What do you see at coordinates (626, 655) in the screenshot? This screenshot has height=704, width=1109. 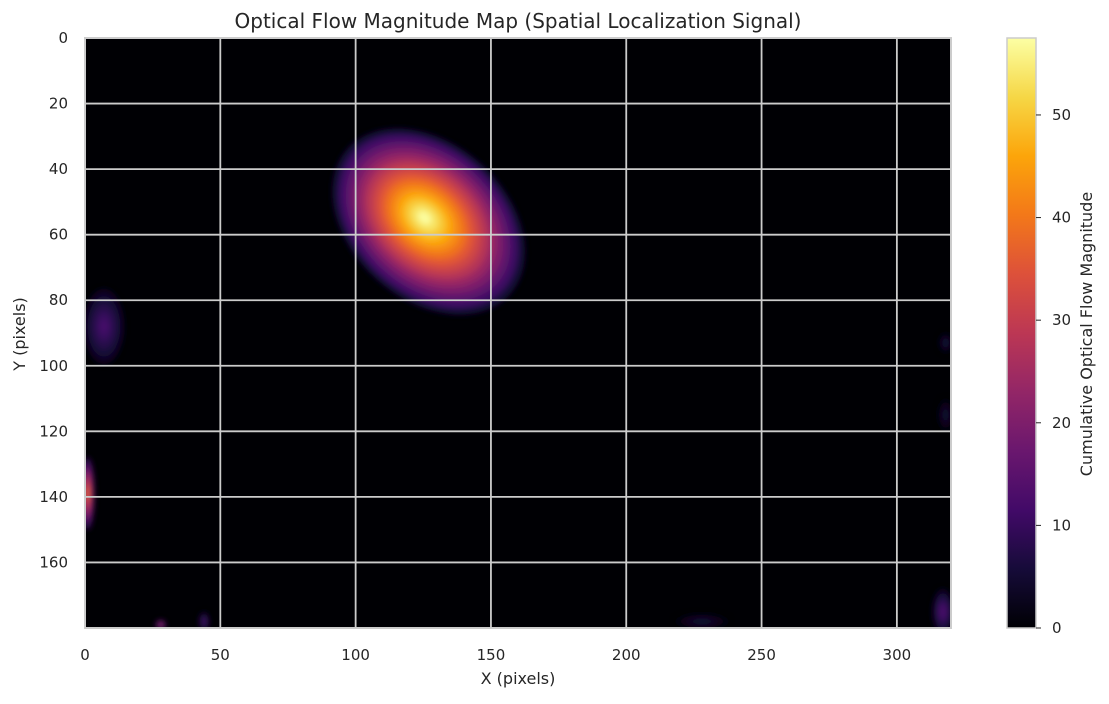 I see `x-tick-label: 200` at bounding box center [626, 655].